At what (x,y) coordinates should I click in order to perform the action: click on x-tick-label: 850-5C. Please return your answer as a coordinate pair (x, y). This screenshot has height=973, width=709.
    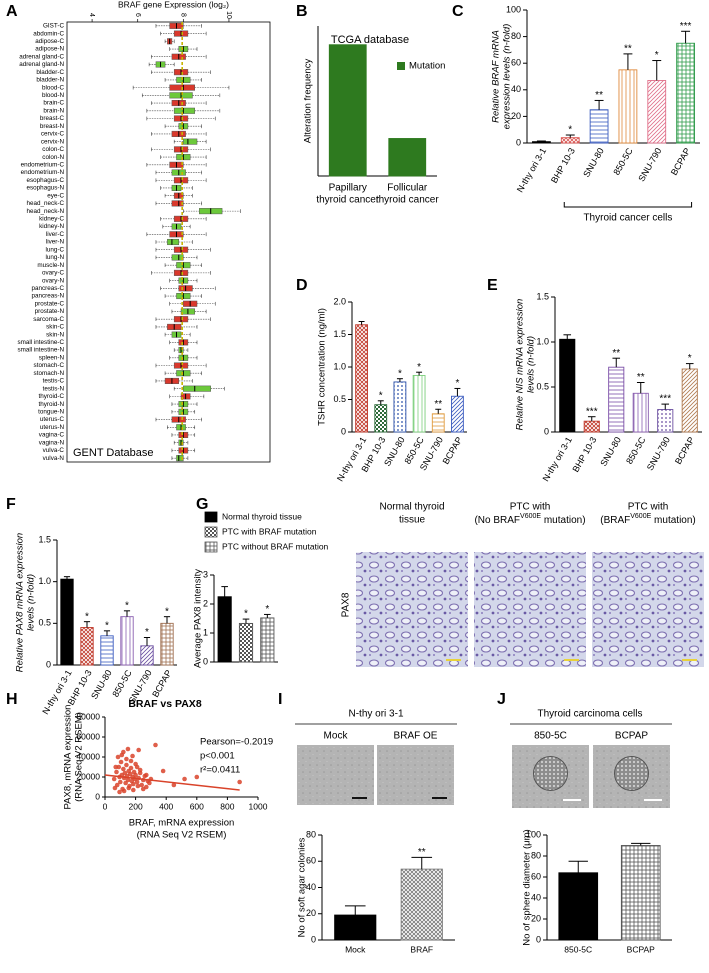
    Looking at the image, I should click on (578, 949).